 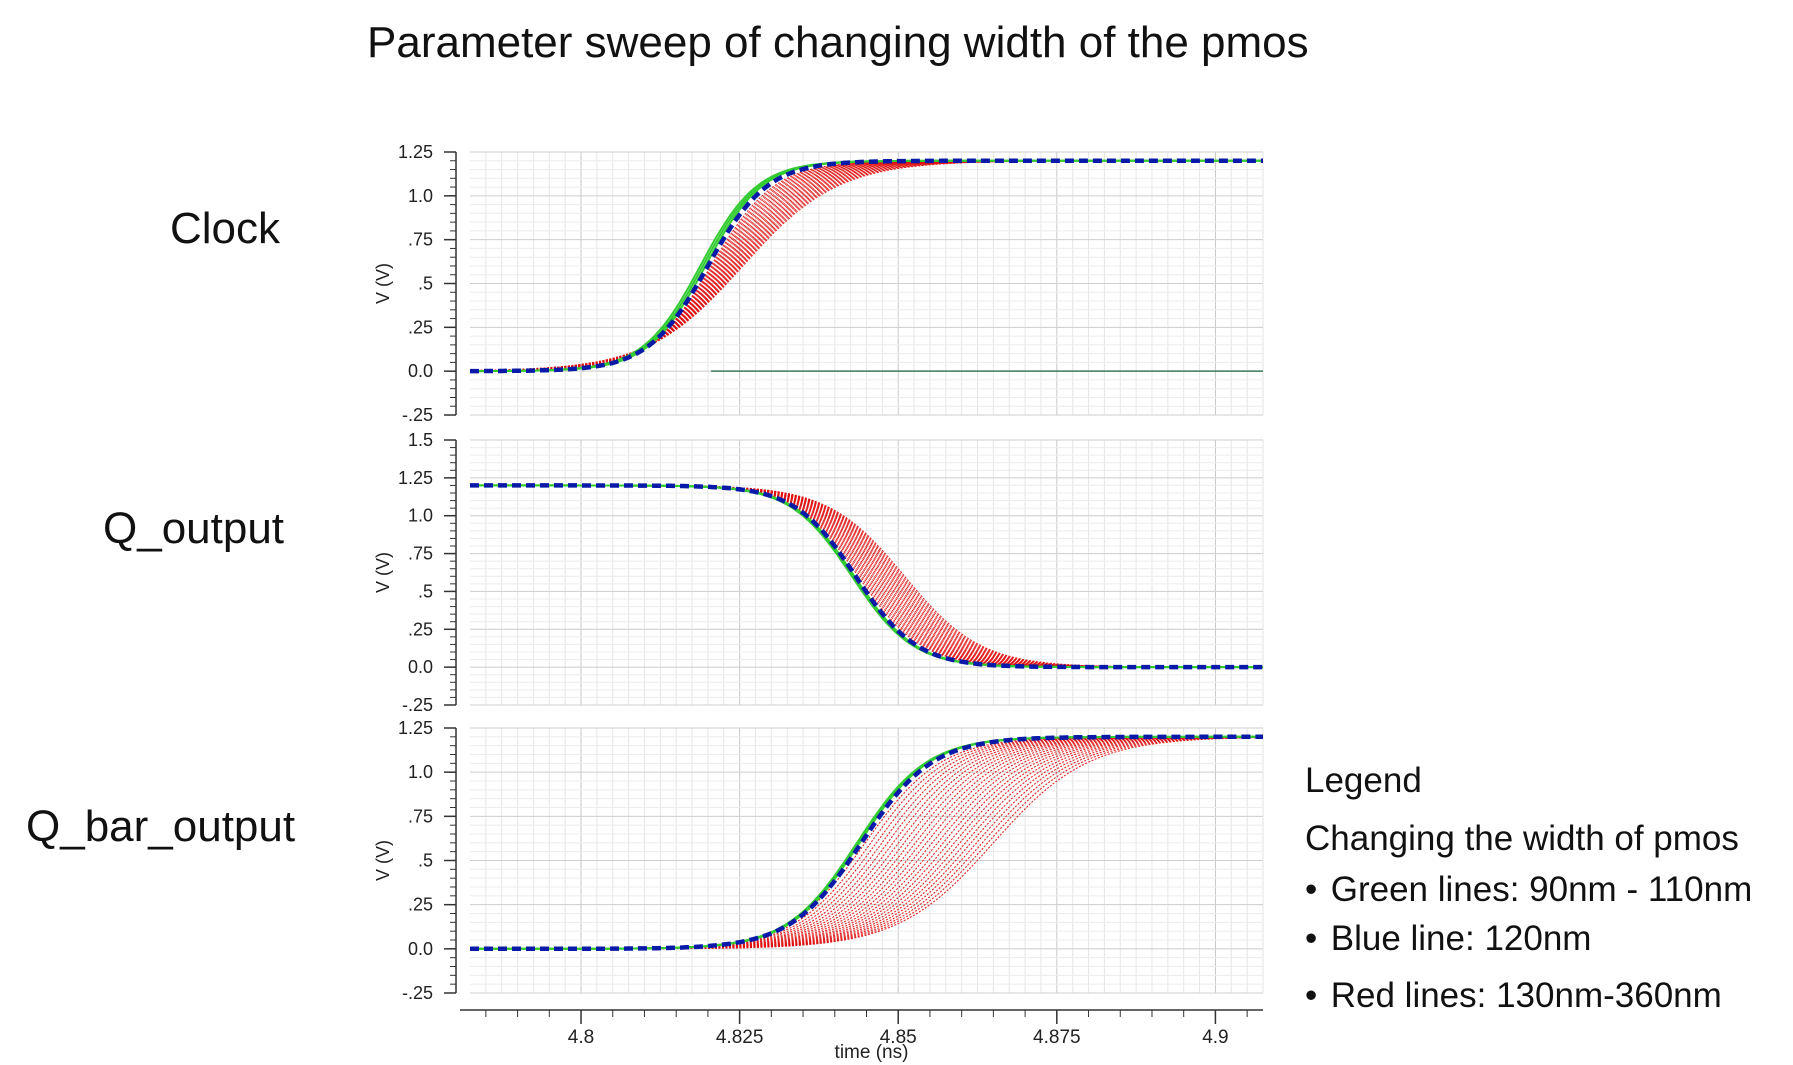 I want to click on legend-item-green: • Green lines: 90nm - 110nm, so click(x=1528, y=889).